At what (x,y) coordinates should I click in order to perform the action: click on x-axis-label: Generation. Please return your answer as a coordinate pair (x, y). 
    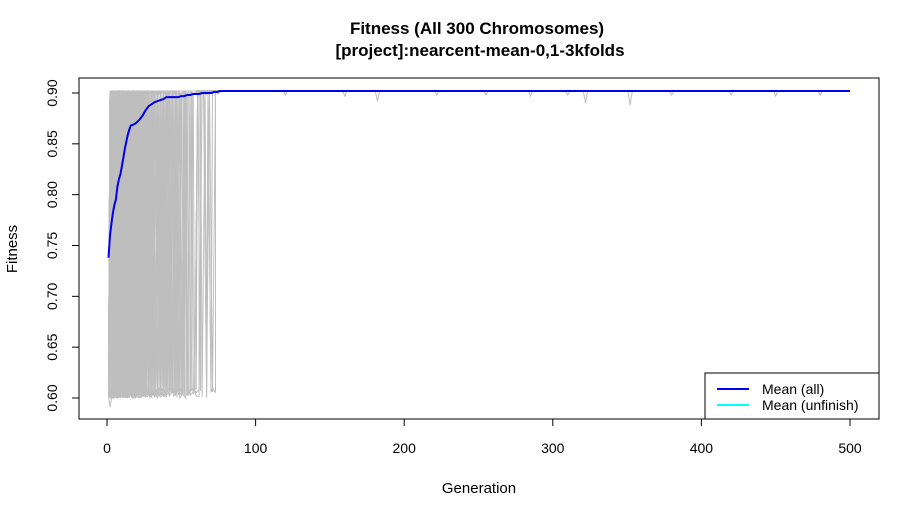
    Looking at the image, I should click on (479, 488).